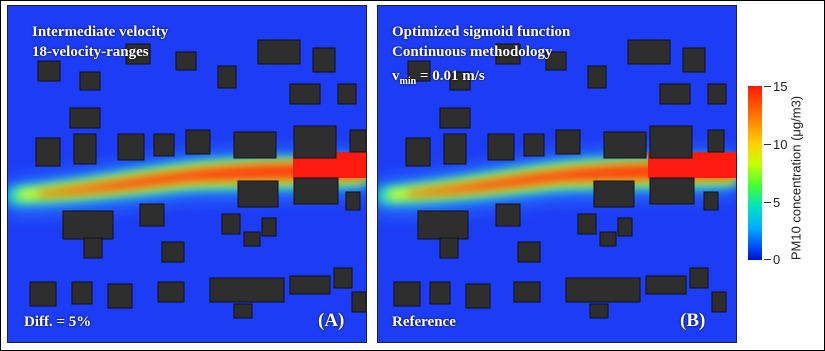 Image resolution: width=825 pixels, height=351 pixels. What do you see at coordinates (424, 322) in the screenshot?
I see `reference-label: Reference` at bounding box center [424, 322].